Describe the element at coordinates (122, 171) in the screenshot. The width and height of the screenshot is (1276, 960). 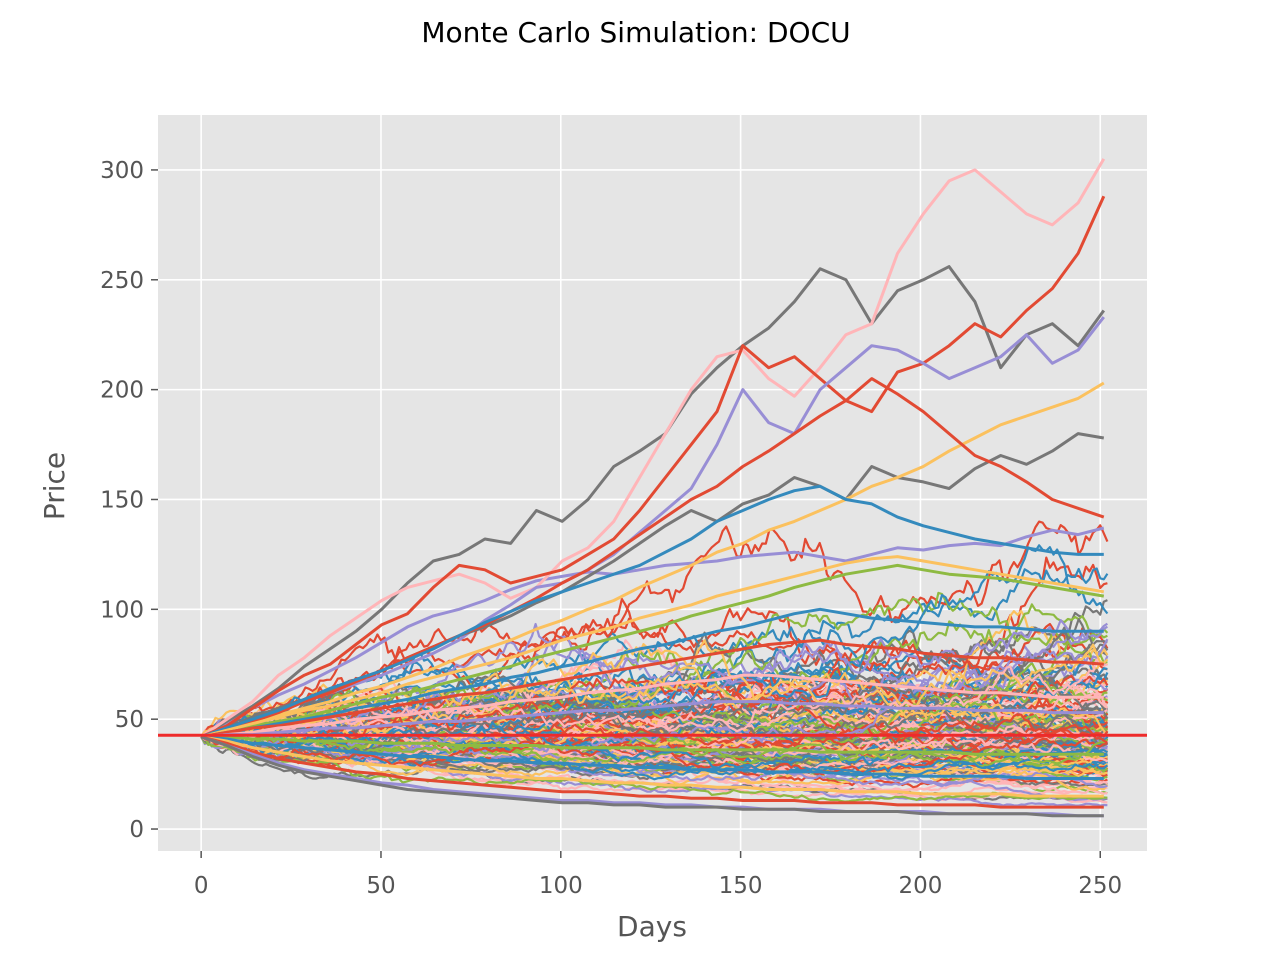
I see `y-tick-label: 300` at that location.